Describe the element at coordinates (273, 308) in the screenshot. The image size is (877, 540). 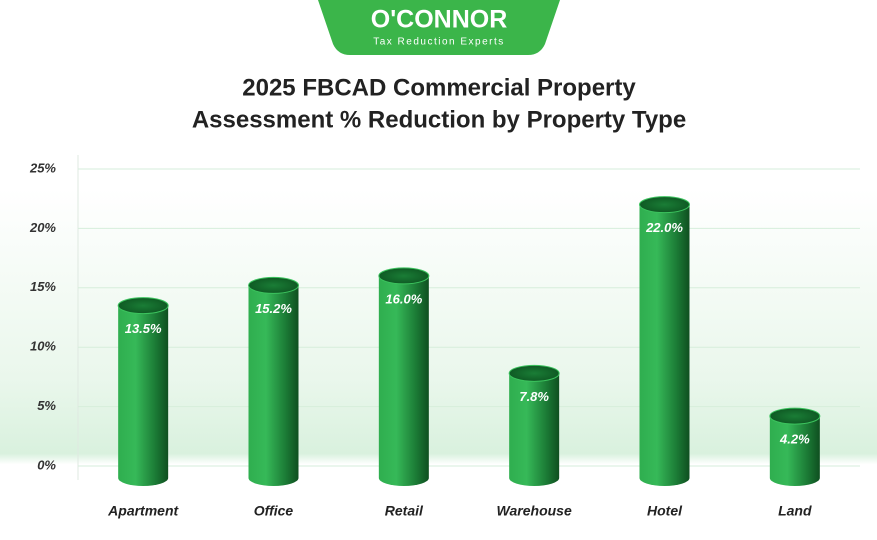
I see `value-label: 15.2%` at that location.